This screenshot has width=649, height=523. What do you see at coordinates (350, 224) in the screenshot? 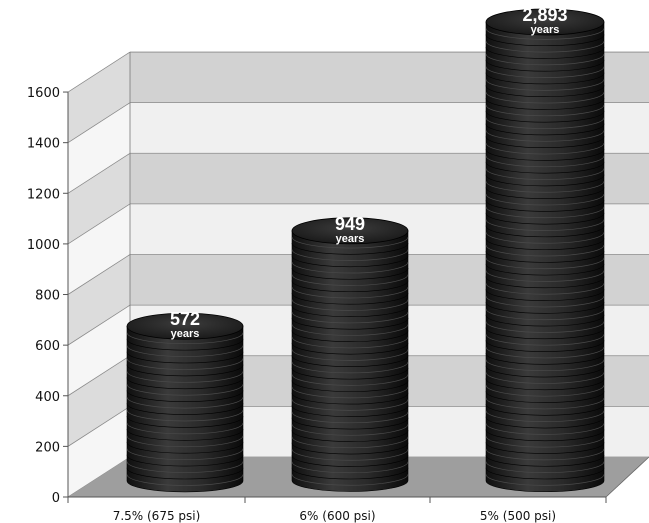
I see `data-label: 949` at bounding box center [350, 224].